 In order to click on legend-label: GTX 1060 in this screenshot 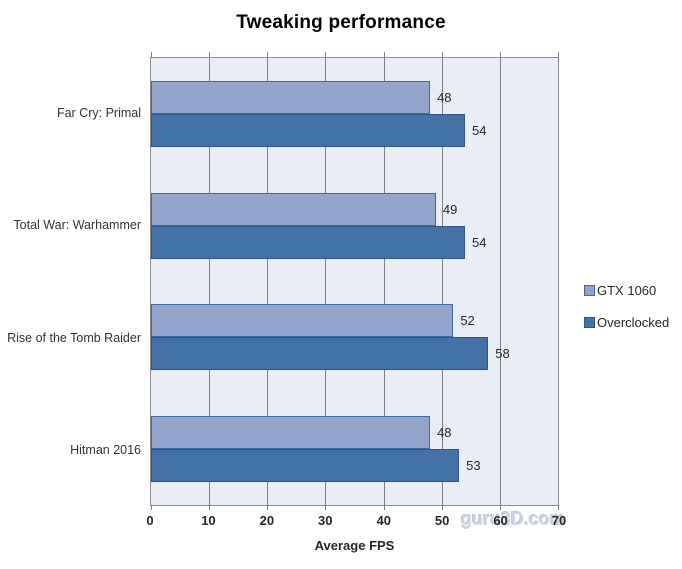, I will do `click(627, 290)`.